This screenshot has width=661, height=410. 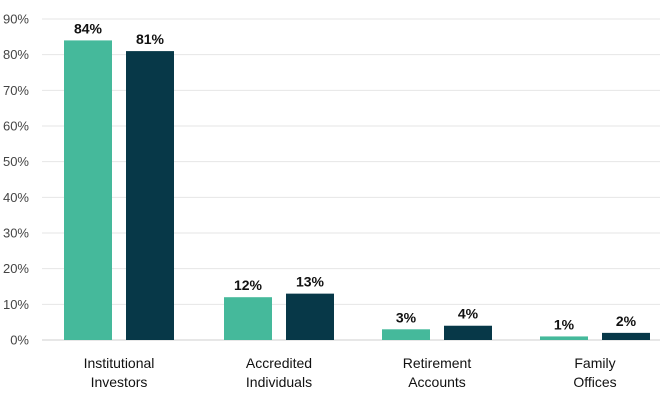 I want to click on y-tick-label: 90%, so click(x=16, y=19).